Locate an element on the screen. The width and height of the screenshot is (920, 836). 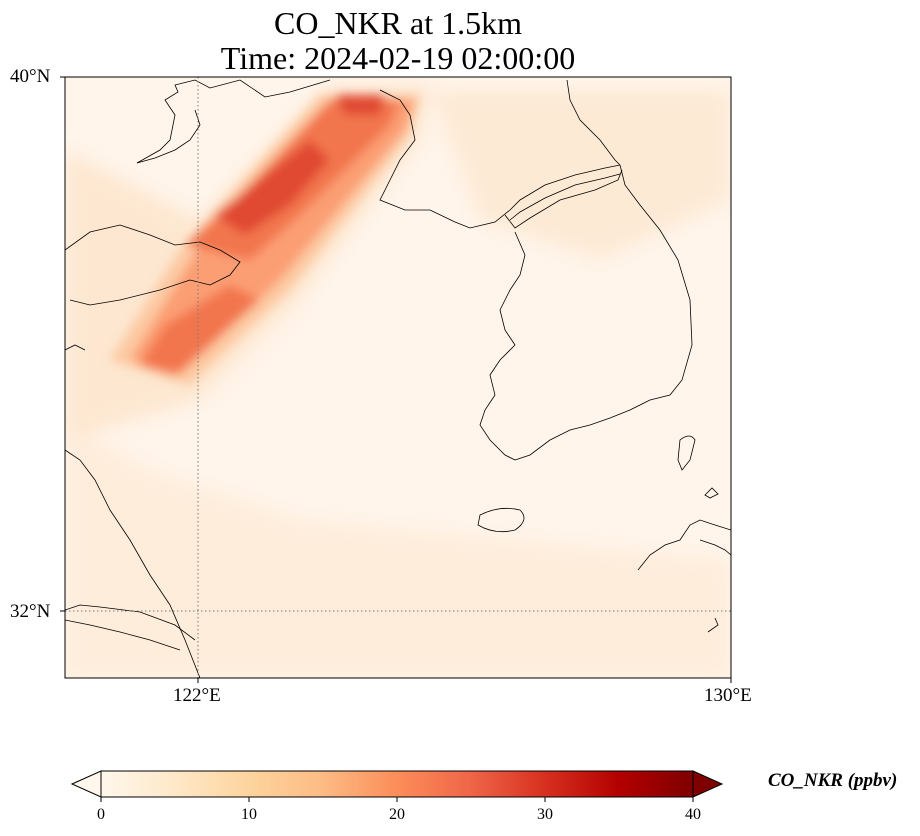
colorbar-extend-max is located at coordinates (708, 784).